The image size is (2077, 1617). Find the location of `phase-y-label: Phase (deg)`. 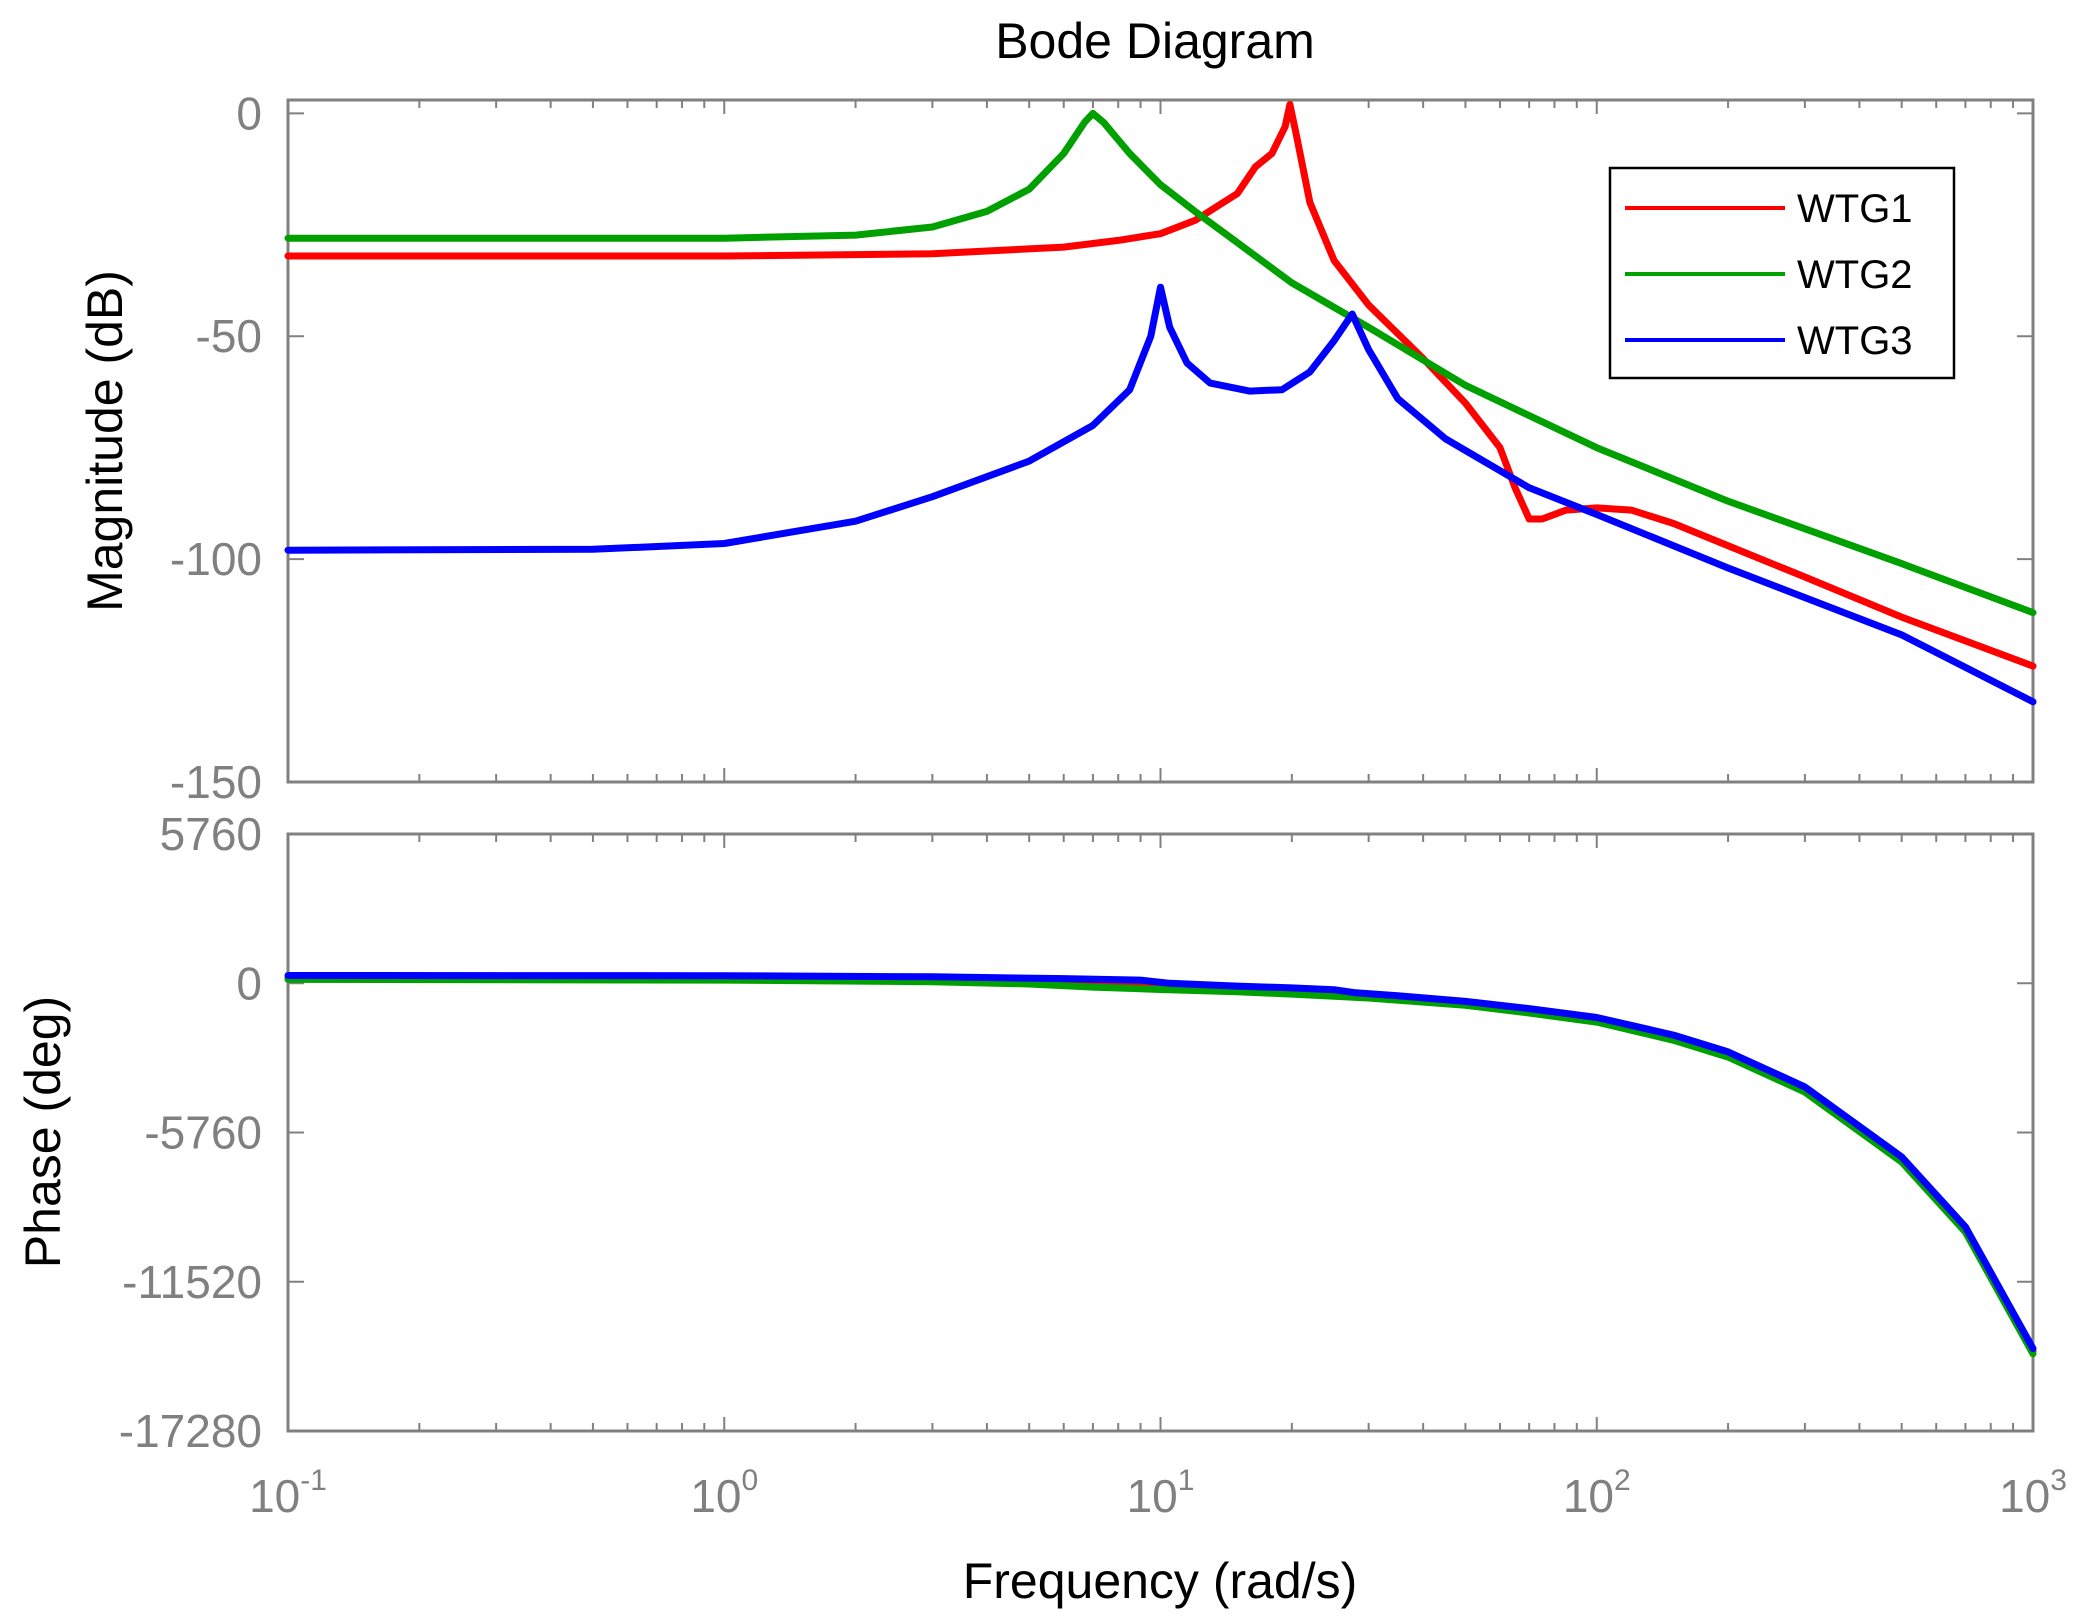

phase-y-label: Phase (deg) is located at coordinates (43, 1132).